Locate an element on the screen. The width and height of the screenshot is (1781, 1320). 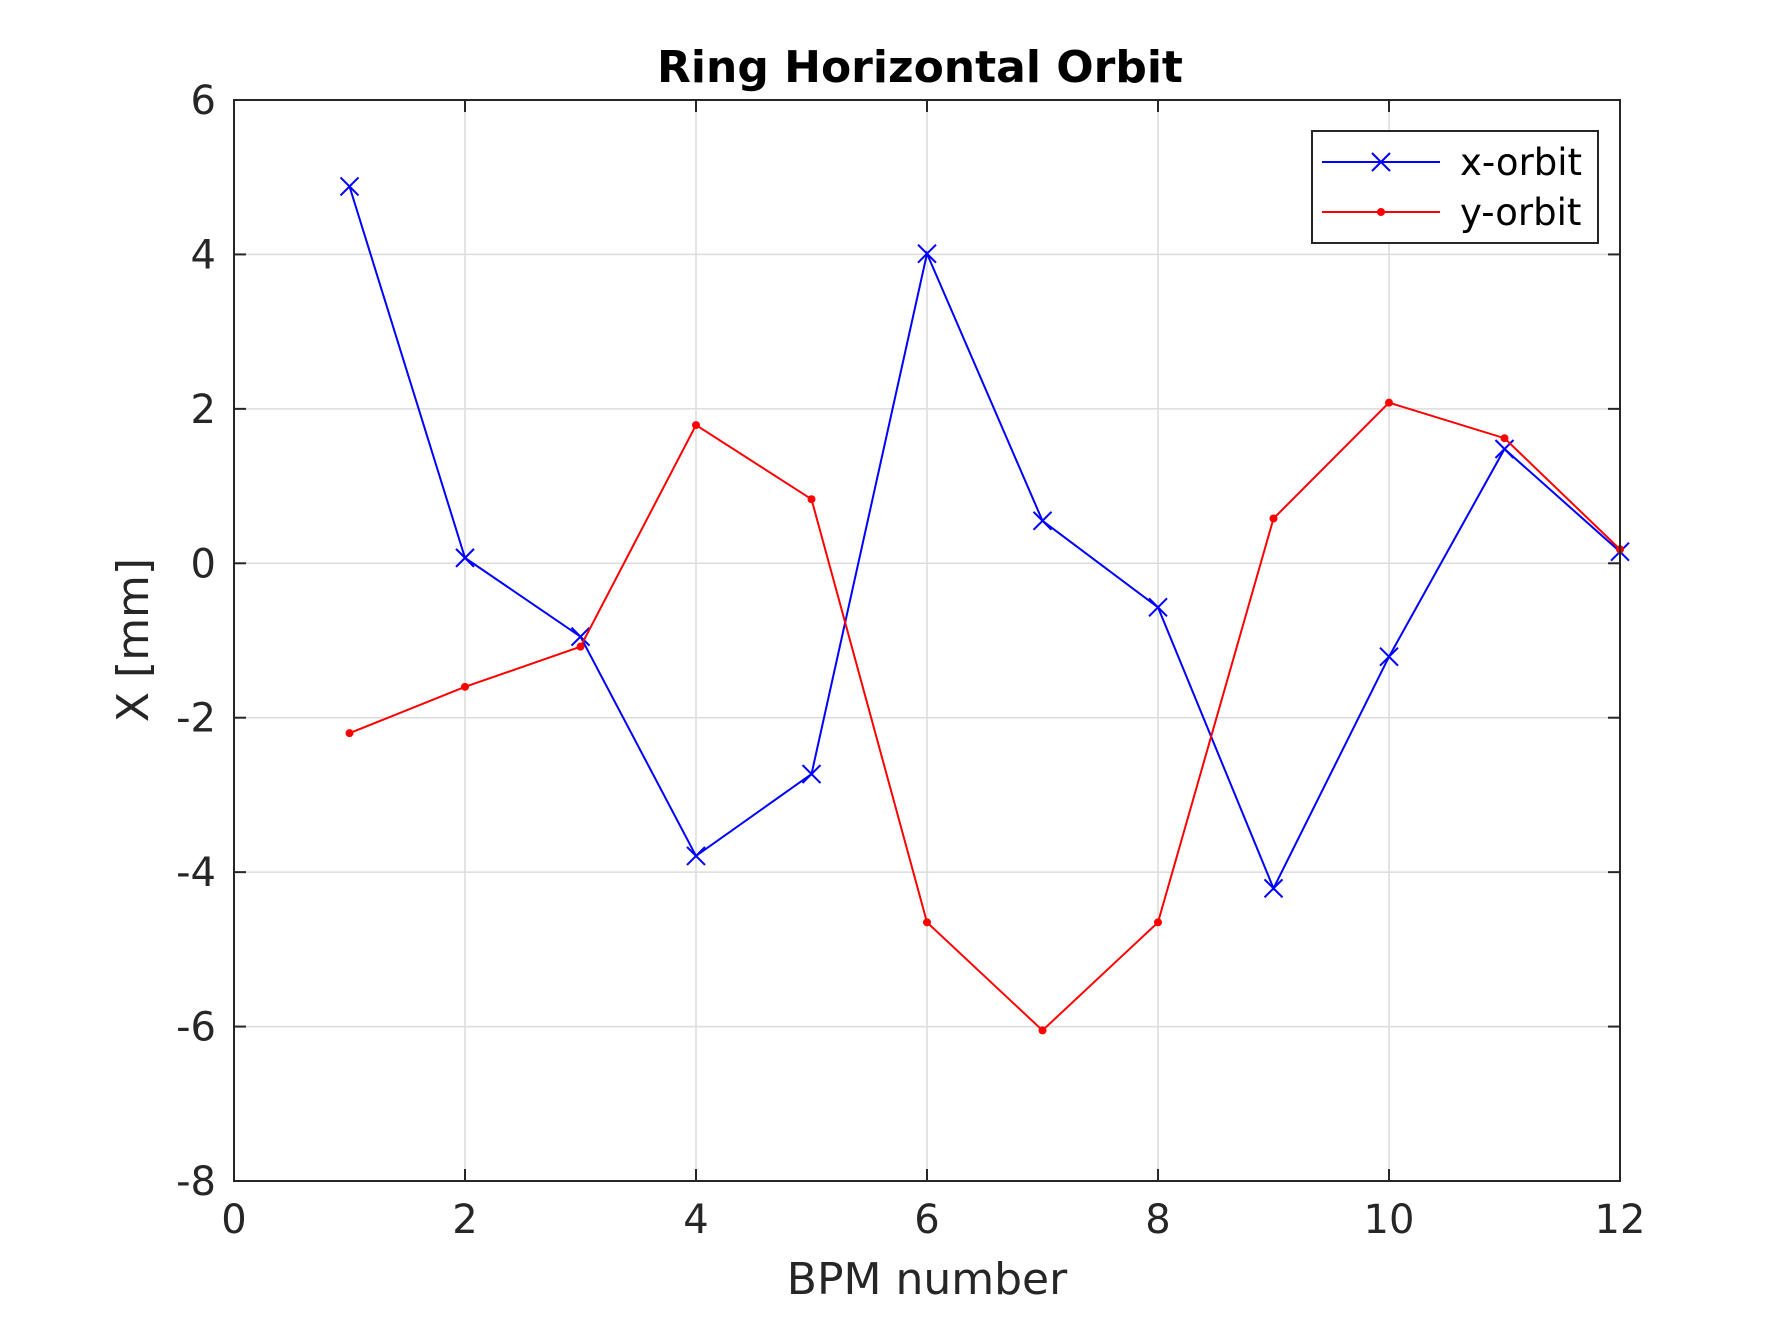
x-tick-label: 8 is located at coordinates (1157, 1220).